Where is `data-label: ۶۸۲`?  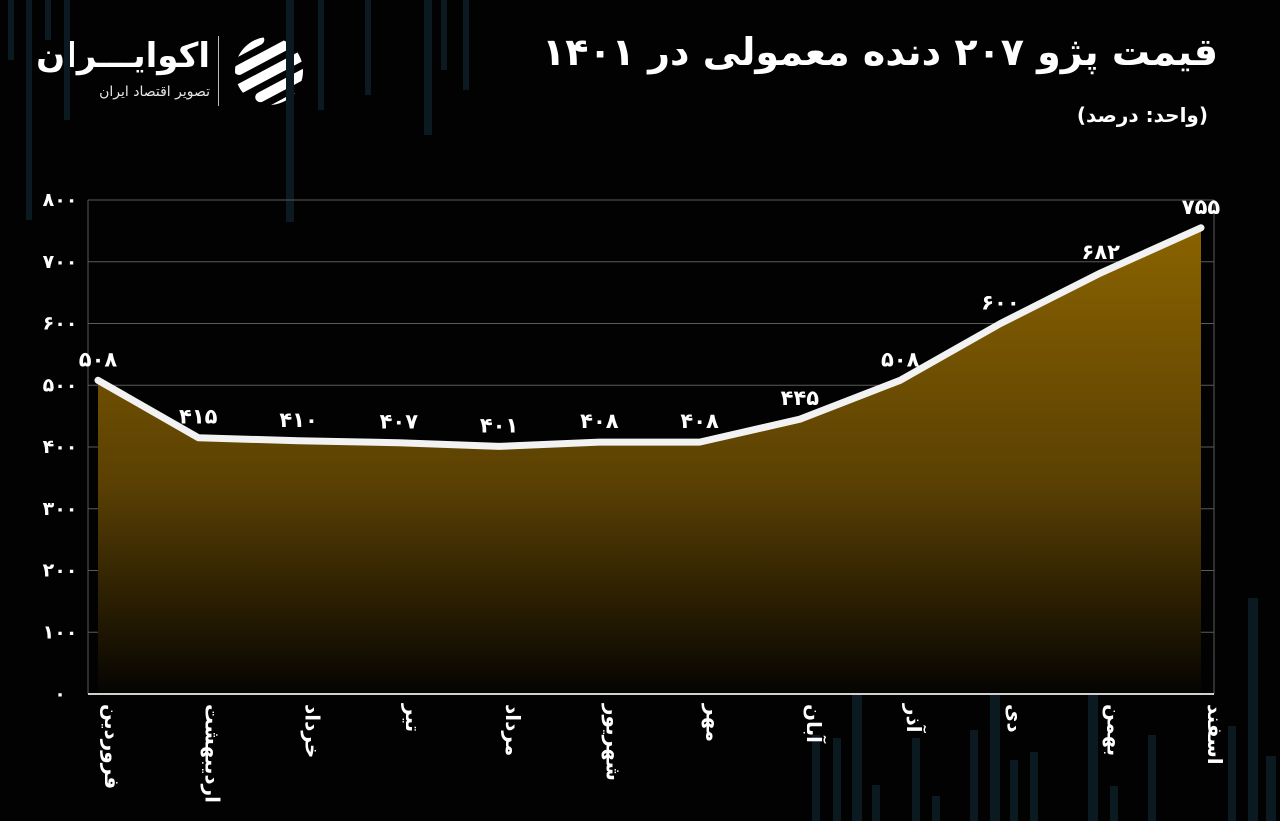
data-label: ۶۸۲ is located at coordinates (1101, 252).